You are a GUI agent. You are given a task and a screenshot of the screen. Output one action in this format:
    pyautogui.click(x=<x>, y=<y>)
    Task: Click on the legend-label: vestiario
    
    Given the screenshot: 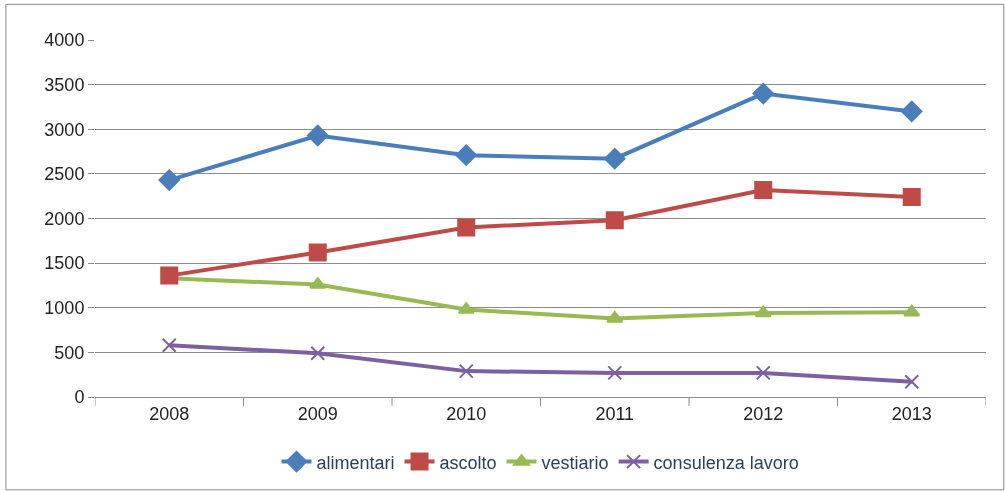 What is the action you would take?
    pyautogui.click(x=575, y=462)
    